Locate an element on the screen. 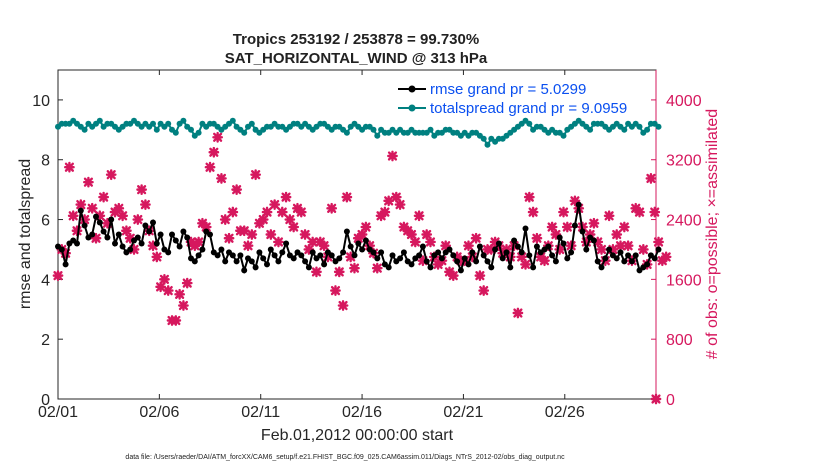 The width and height of the screenshot is (830, 470). y-tick-label-right: 1600 is located at coordinates (684, 280).